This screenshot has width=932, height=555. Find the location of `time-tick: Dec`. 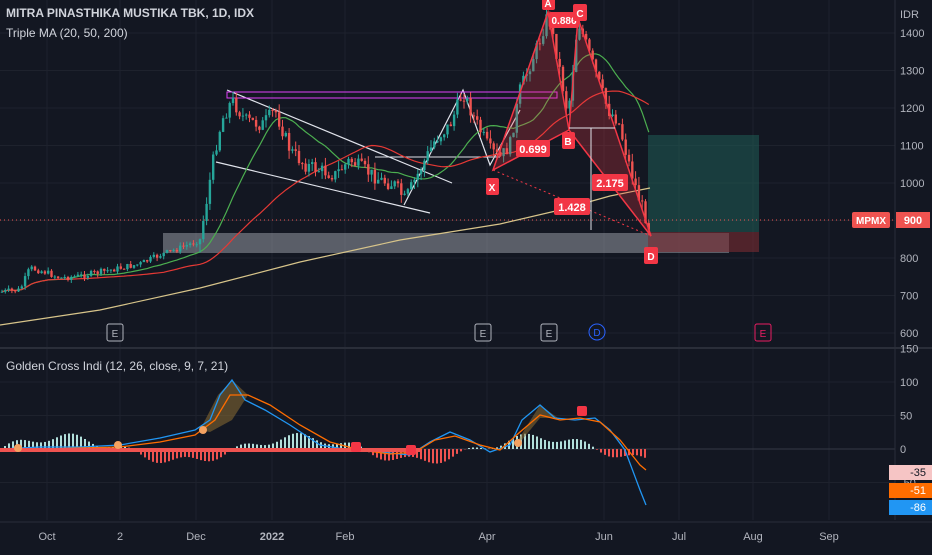

time-tick: Dec is located at coordinates (196, 537).